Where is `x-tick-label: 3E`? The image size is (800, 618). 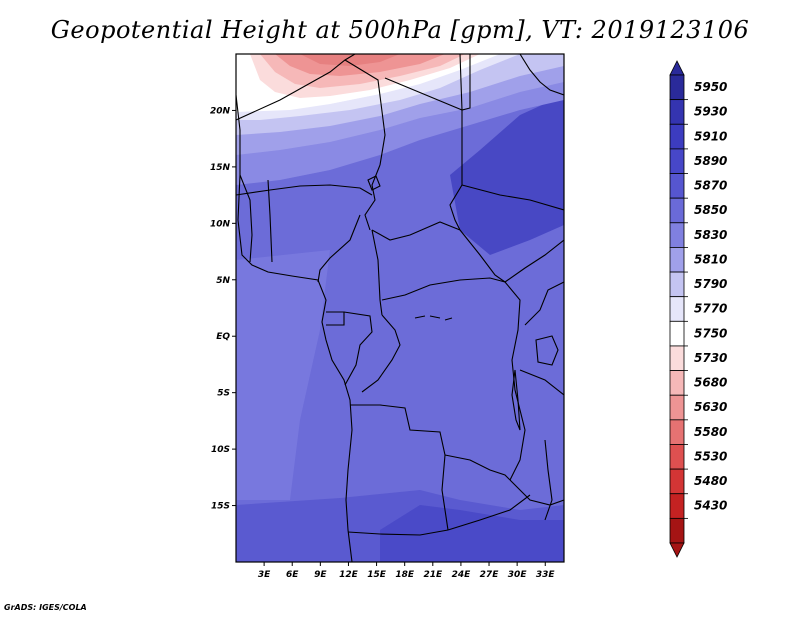 x-tick-label: 3E is located at coordinates (264, 575).